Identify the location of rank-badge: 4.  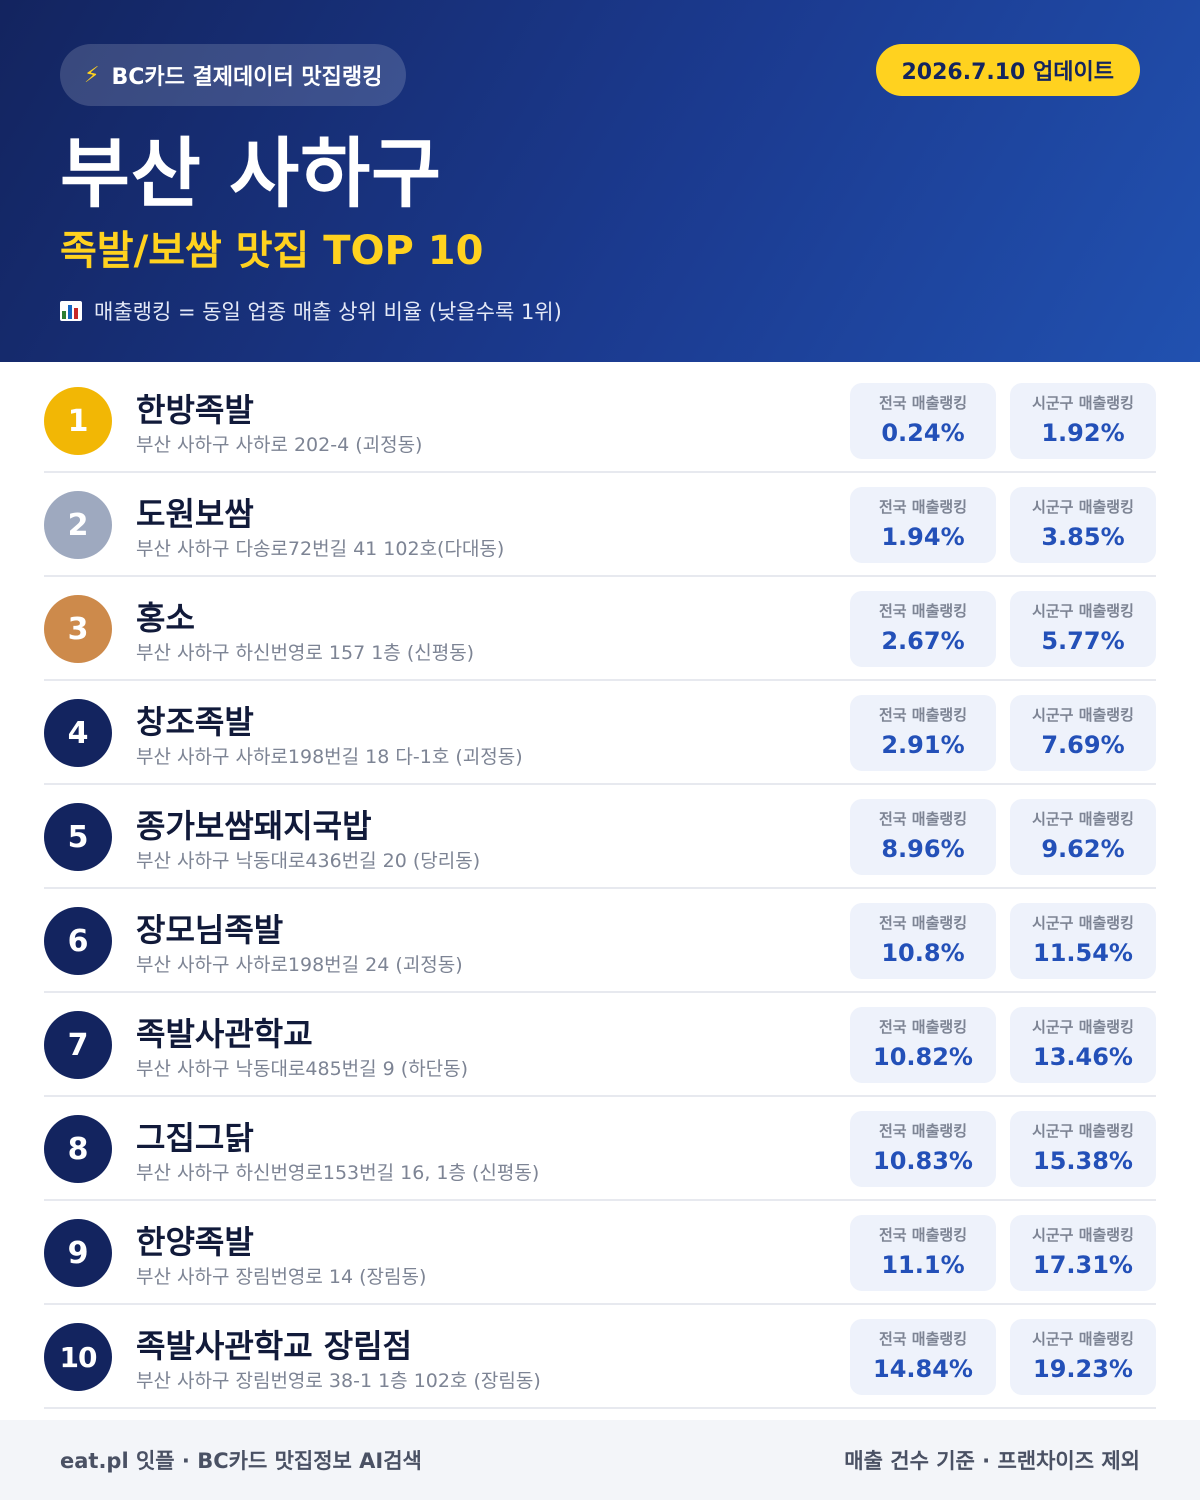
(78, 733).